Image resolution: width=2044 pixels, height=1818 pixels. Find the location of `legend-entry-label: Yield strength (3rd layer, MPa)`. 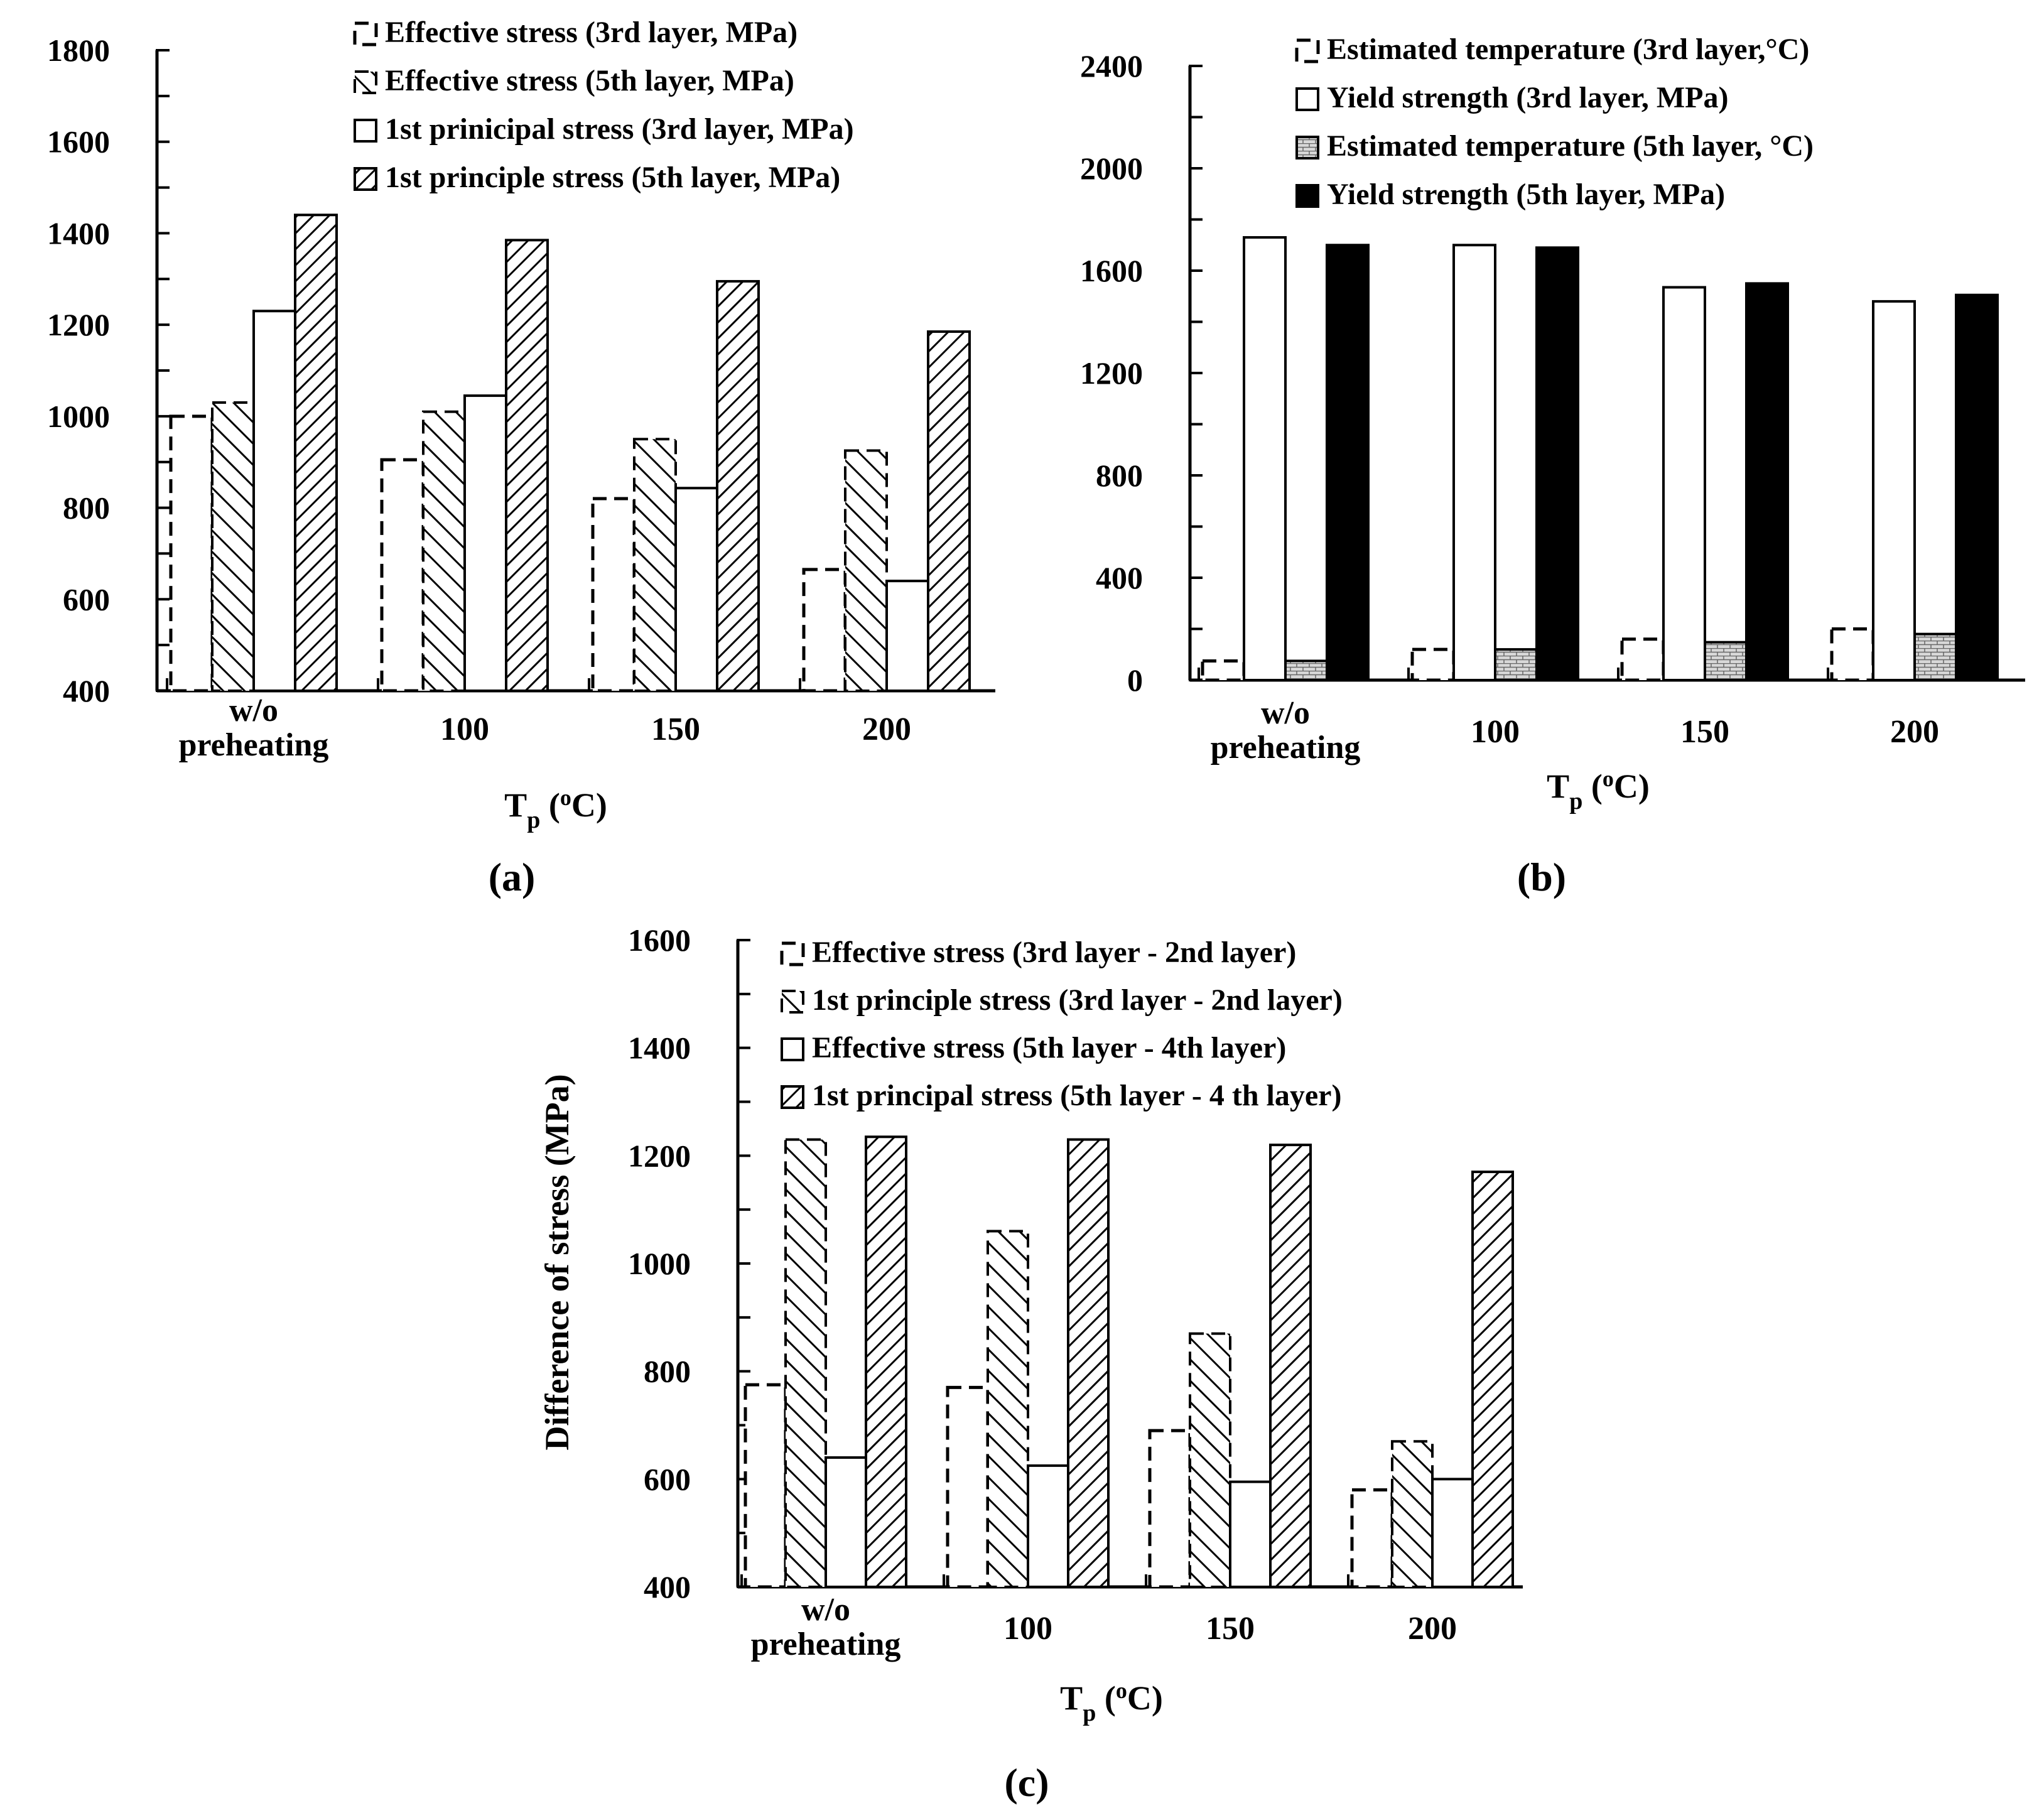

legend-entry-label: Yield strength (3rd layer, MPa) is located at coordinates (1527, 97).